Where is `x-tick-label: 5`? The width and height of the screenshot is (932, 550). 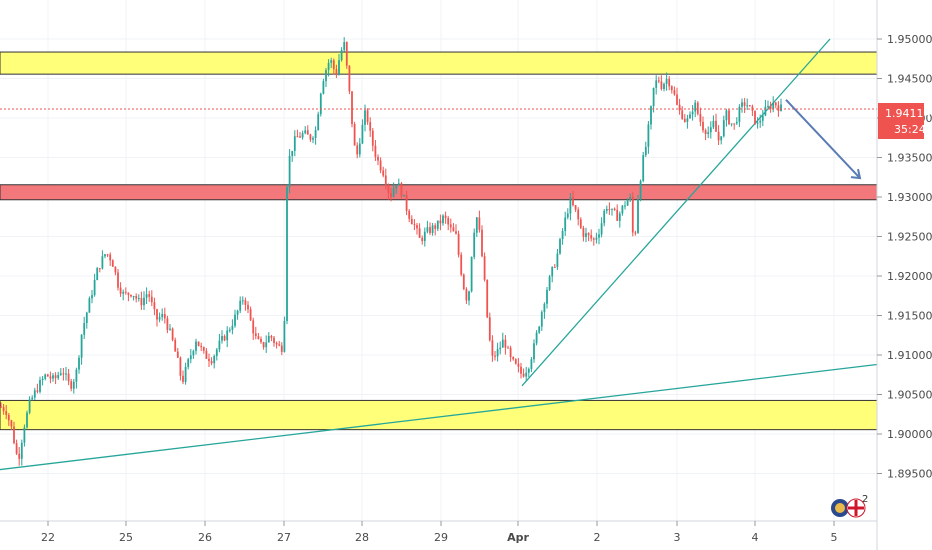 x-tick-label: 5 is located at coordinates (834, 537).